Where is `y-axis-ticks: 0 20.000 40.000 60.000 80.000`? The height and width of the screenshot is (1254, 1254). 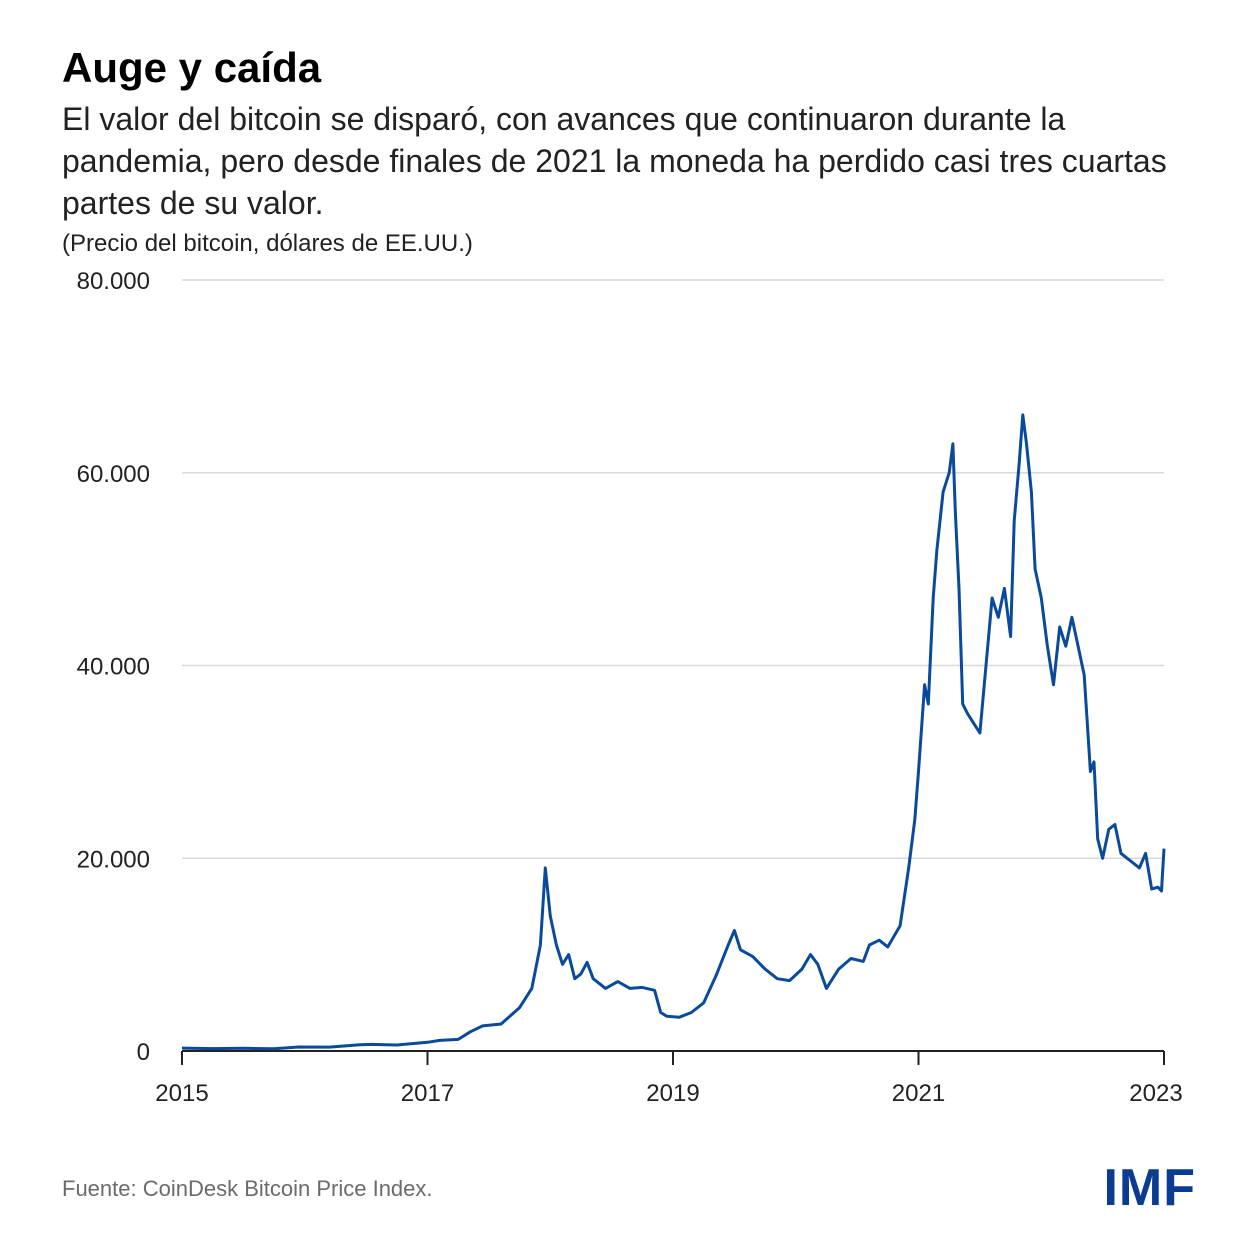
y-axis-ticks: 0 20.000 40.000 60.000 80.000 is located at coordinates (113, 667).